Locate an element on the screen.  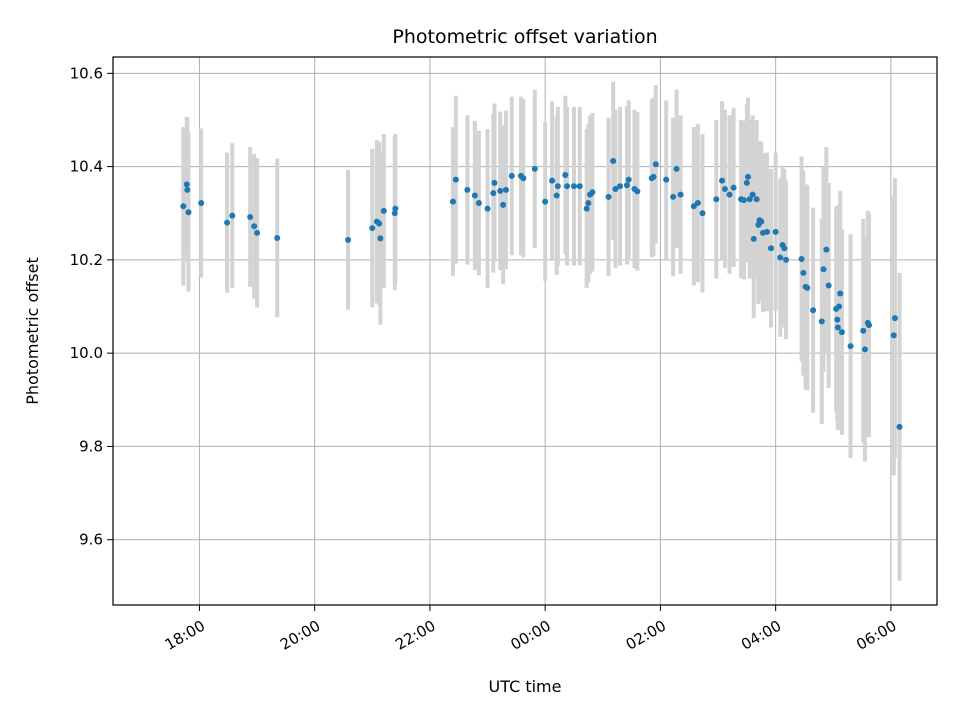
x-axis-label: UTC time is located at coordinates (525, 686).